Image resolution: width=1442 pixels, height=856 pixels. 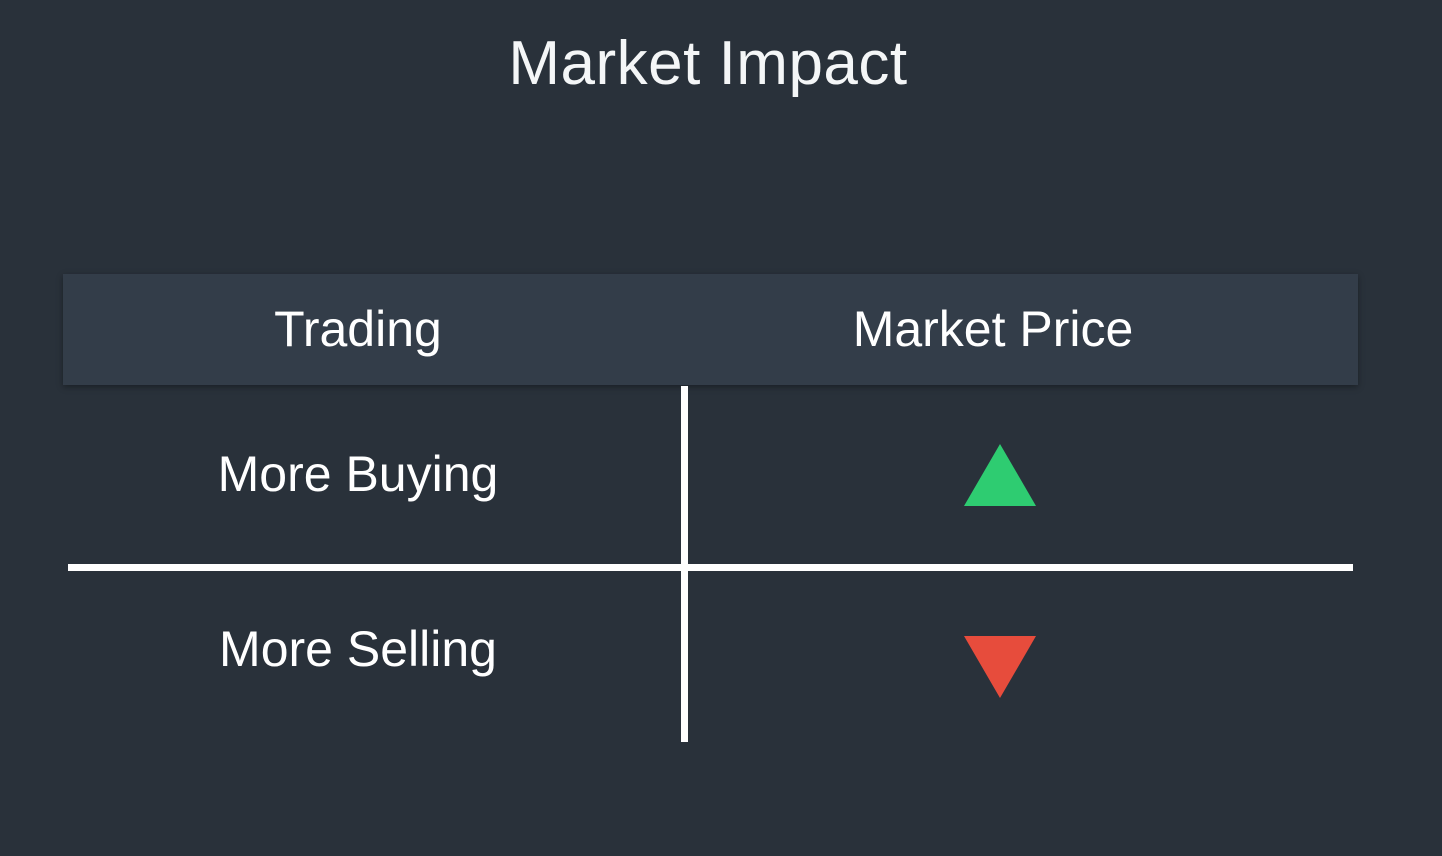 What do you see at coordinates (358, 649) in the screenshot?
I see `row-label-more-selling: More Selling` at bounding box center [358, 649].